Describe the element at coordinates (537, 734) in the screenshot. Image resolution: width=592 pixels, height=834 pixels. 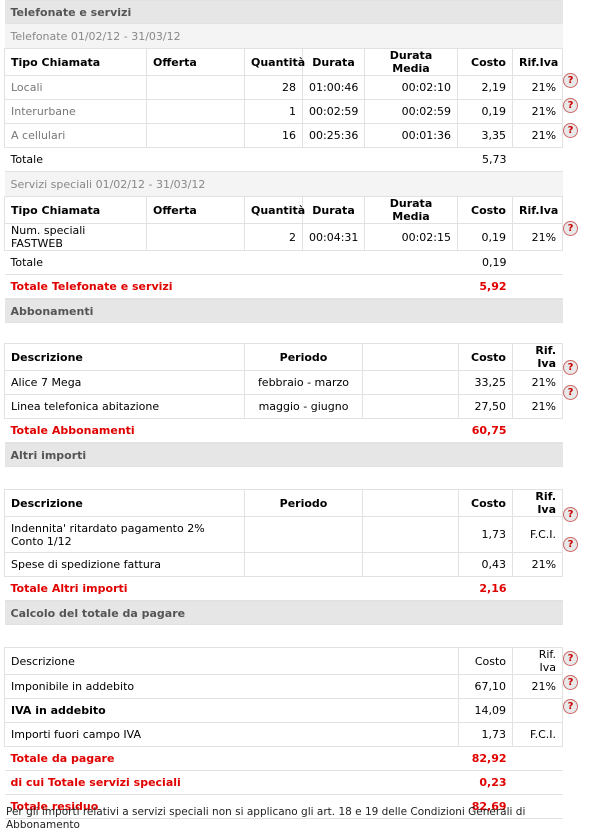
I see `cell-iva: F.C.I.` at that location.